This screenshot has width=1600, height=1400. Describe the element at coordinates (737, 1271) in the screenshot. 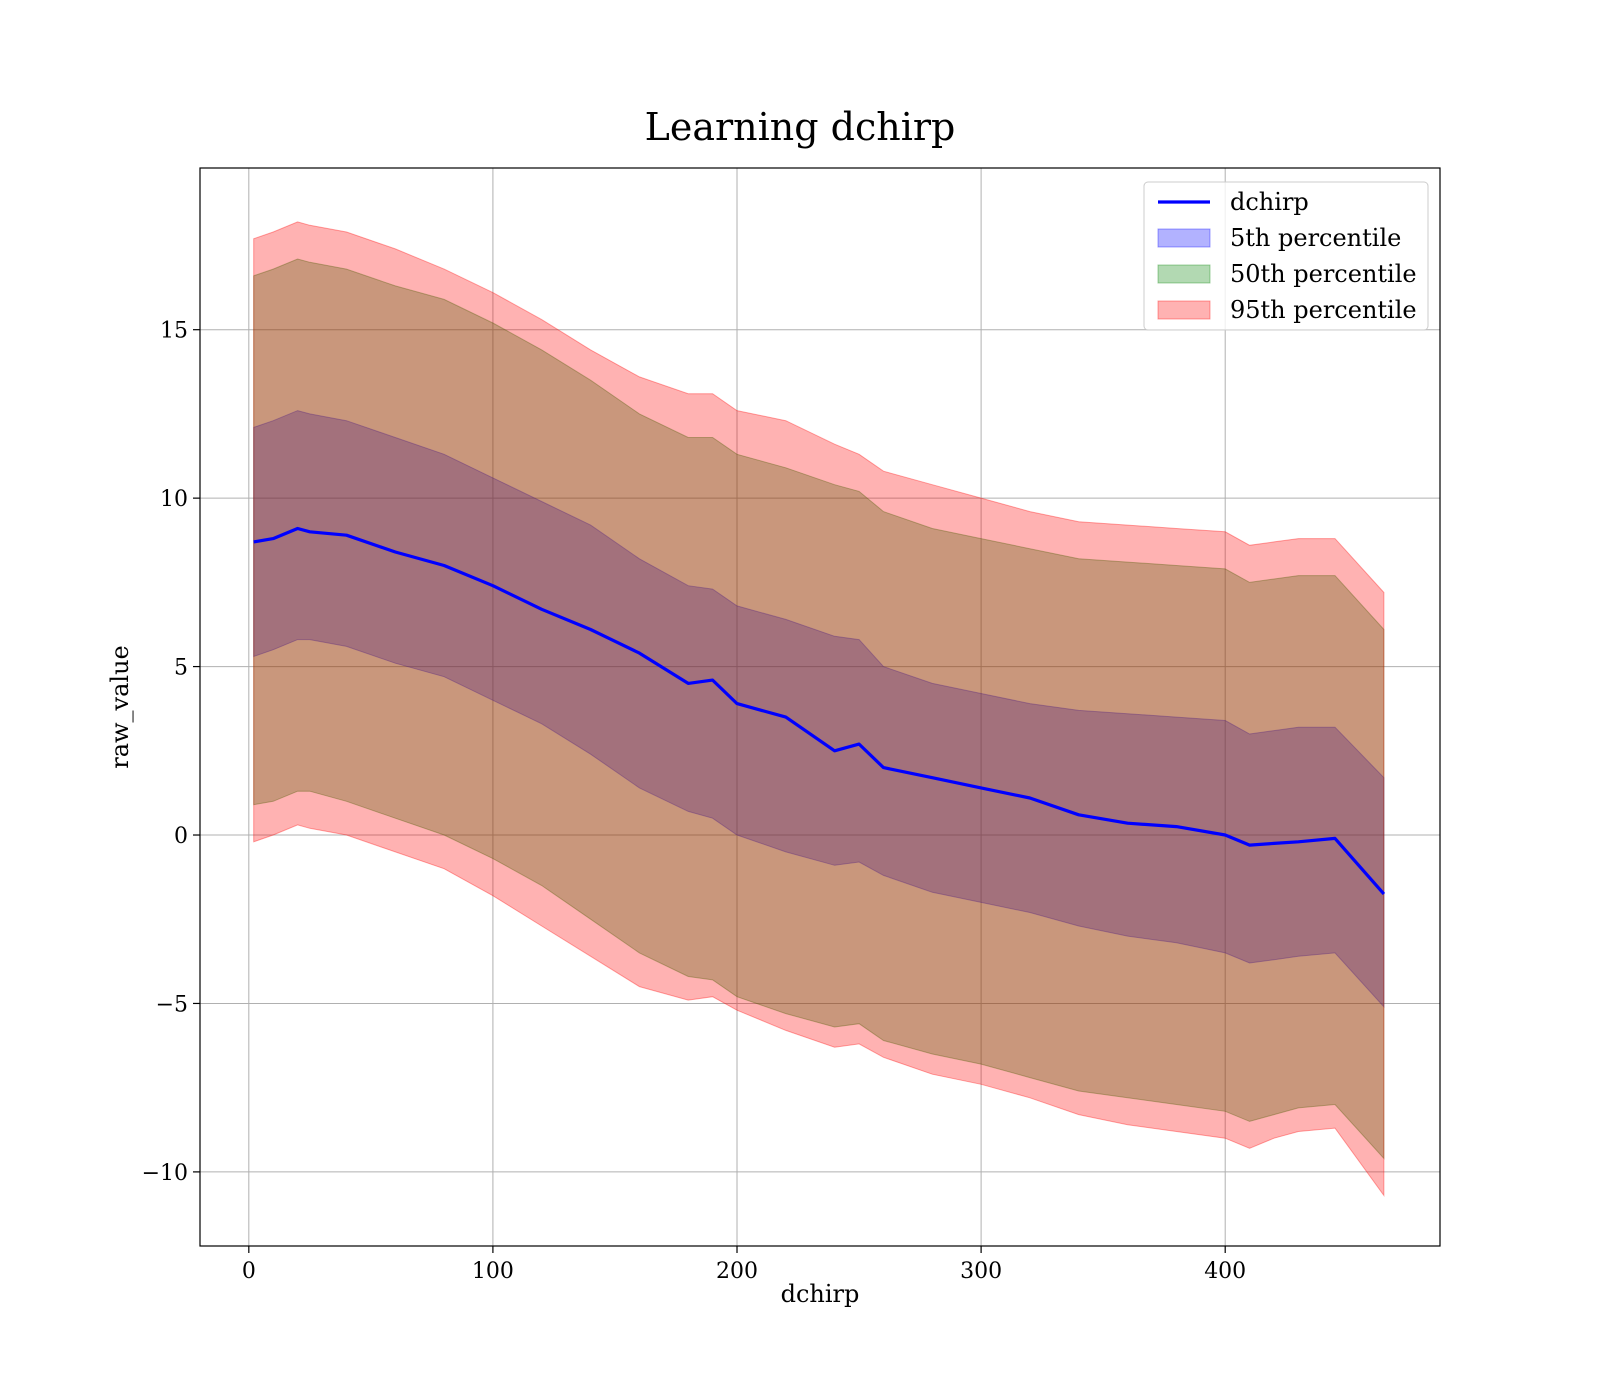

I see `x-tick-label: 200` at that location.